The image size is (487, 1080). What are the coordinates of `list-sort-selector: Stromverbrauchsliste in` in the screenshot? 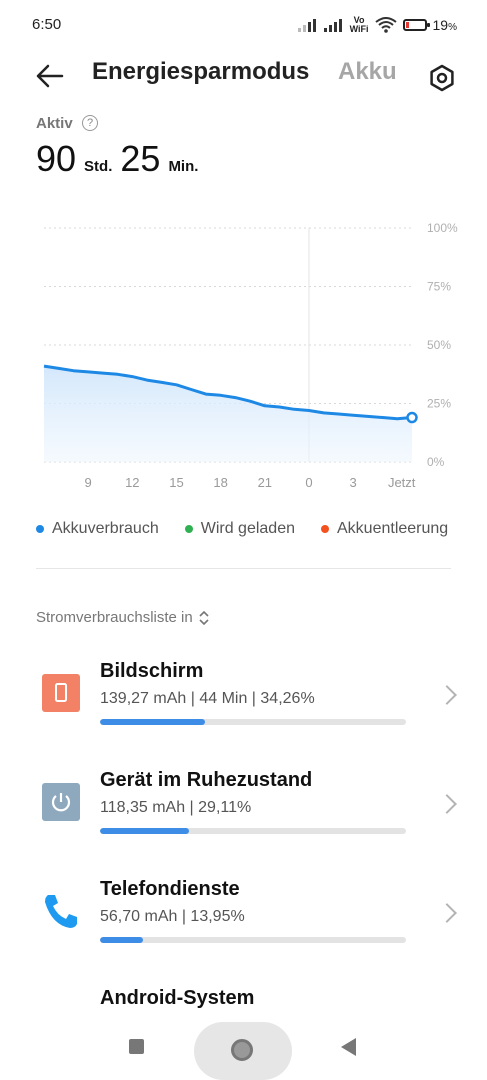 It's located at (122, 617).